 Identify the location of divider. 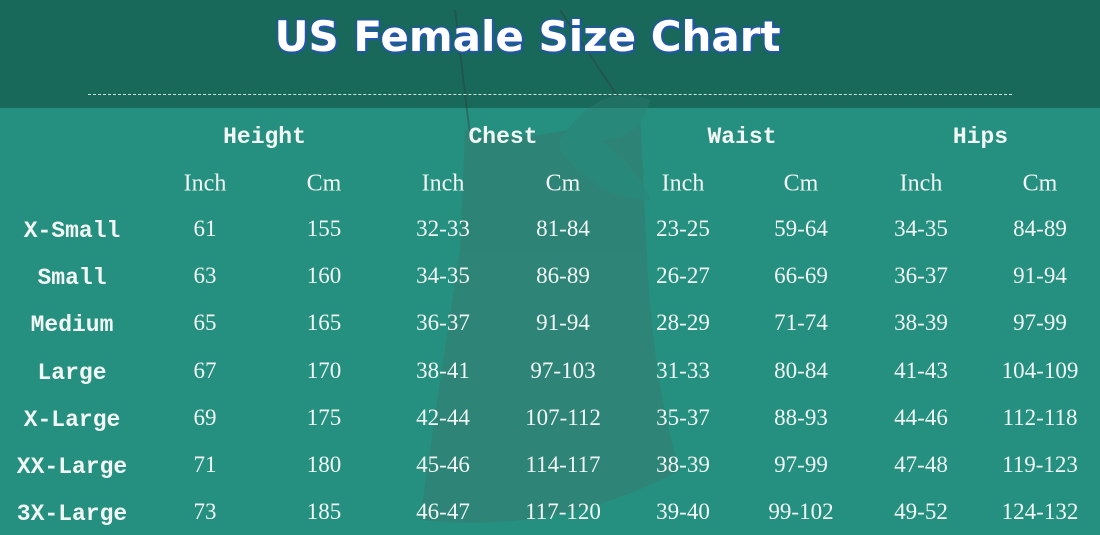
(550, 94).